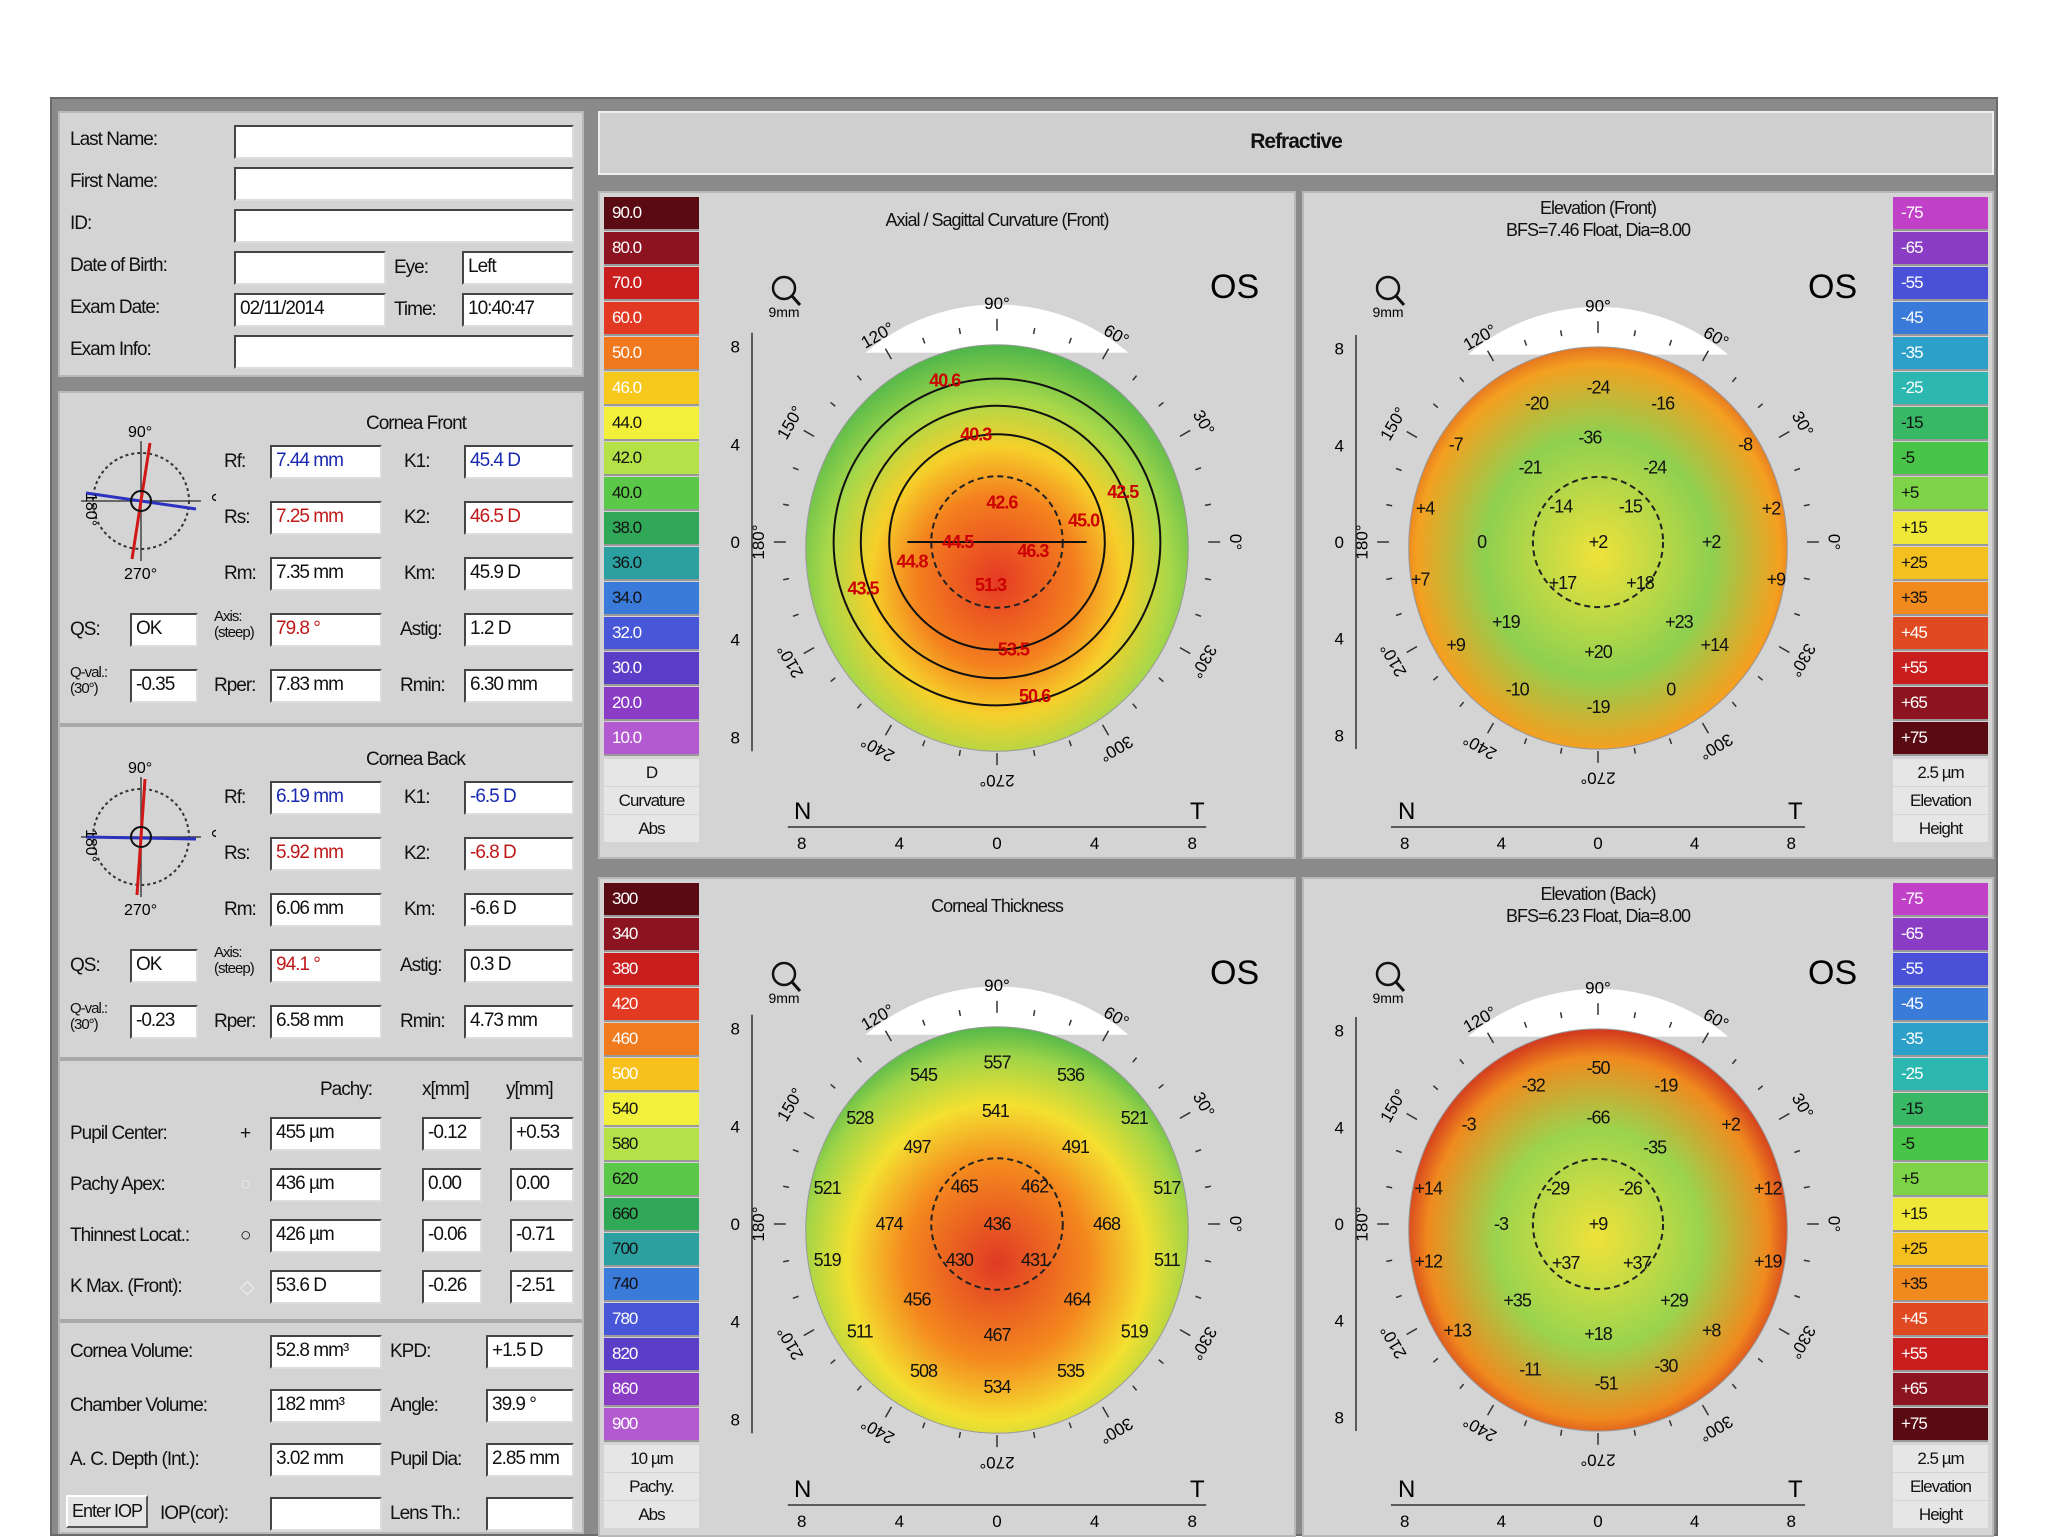 The image size is (2048, 1537). Describe the element at coordinates (404, 184) in the screenshot. I see `first-name-field` at that location.